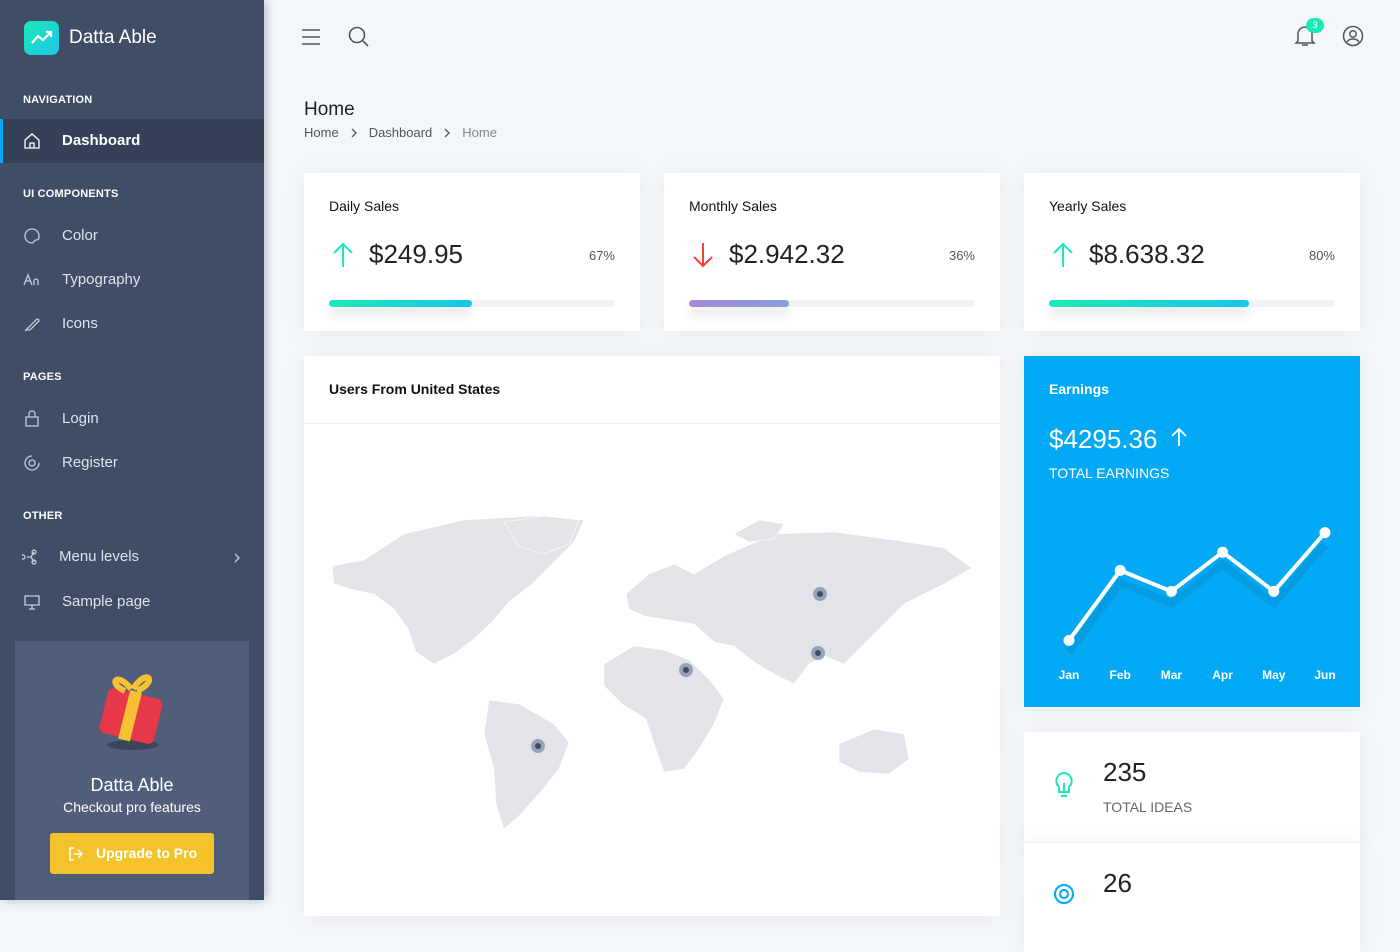 This screenshot has width=1400, height=952. I want to click on x-tick-label: Apr, so click(1222, 675).